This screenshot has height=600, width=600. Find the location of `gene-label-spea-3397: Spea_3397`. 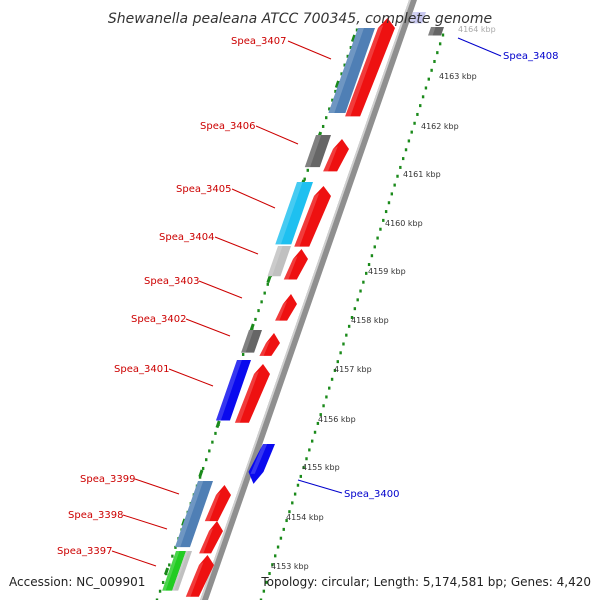

gene-label-spea-3397: Spea_3397 is located at coordinates (84, 551).